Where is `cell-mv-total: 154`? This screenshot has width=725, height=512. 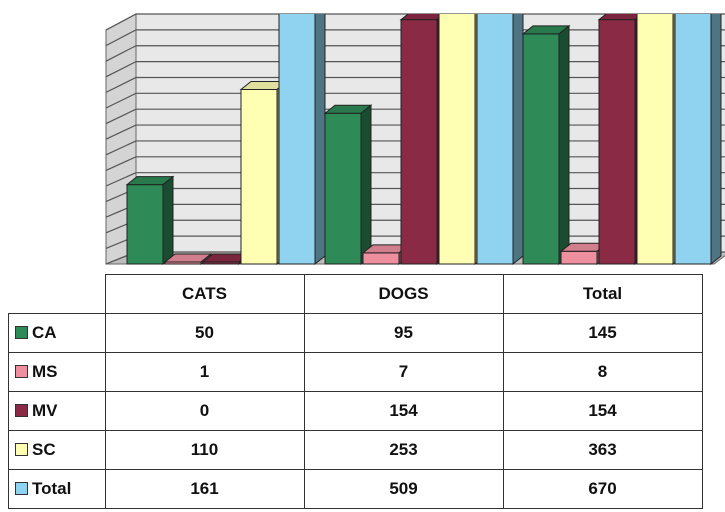
cell-mv-total: 154 is located at coordinates (602, 411).